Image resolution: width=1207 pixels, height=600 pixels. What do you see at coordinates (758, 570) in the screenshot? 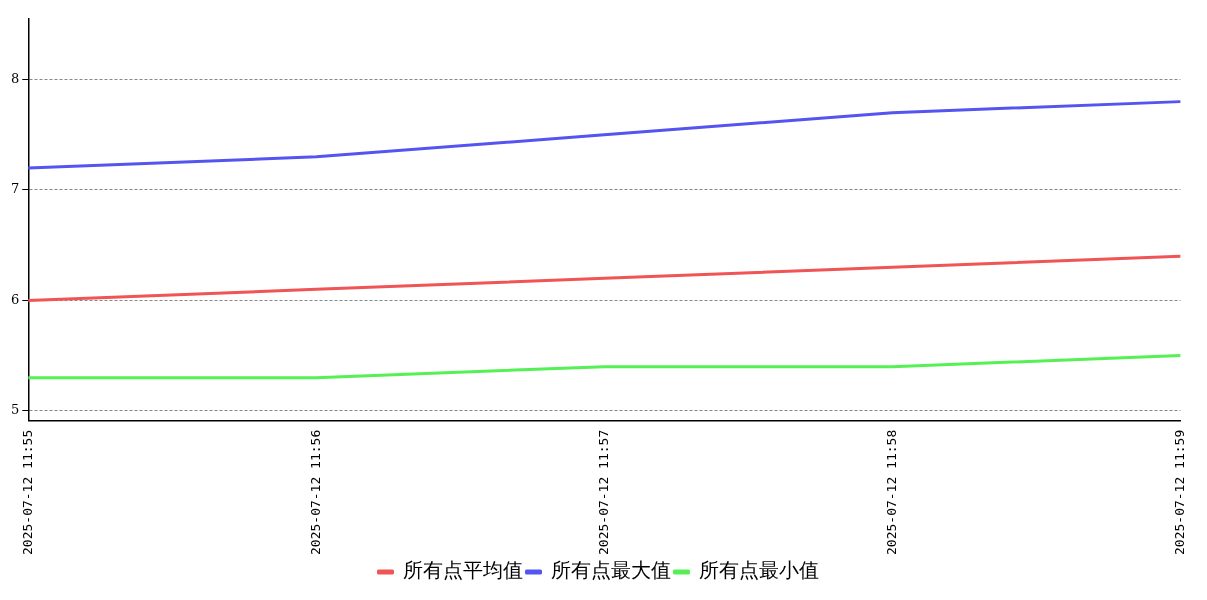
I see `legend-label: 所有点最小值` at bounding box center [758, 570].